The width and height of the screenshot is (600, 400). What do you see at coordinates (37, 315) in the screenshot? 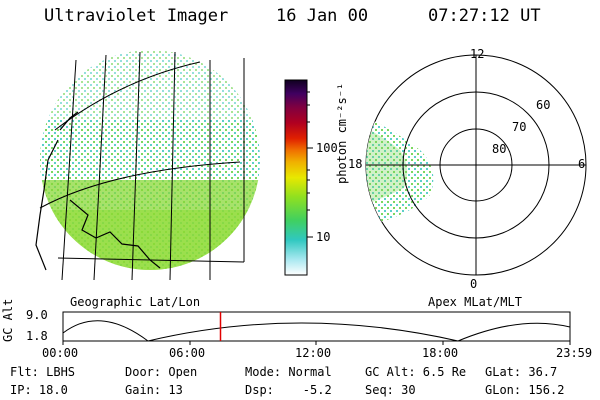
I see `altitude-ytick-max: 9.0` at bounding box center [37, 315].